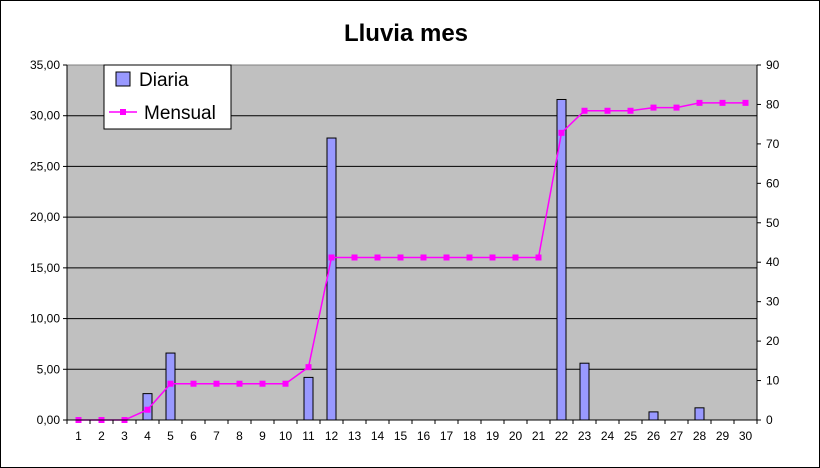  I want to click on y-left-tick-label: 20,00, so click(45, 217).